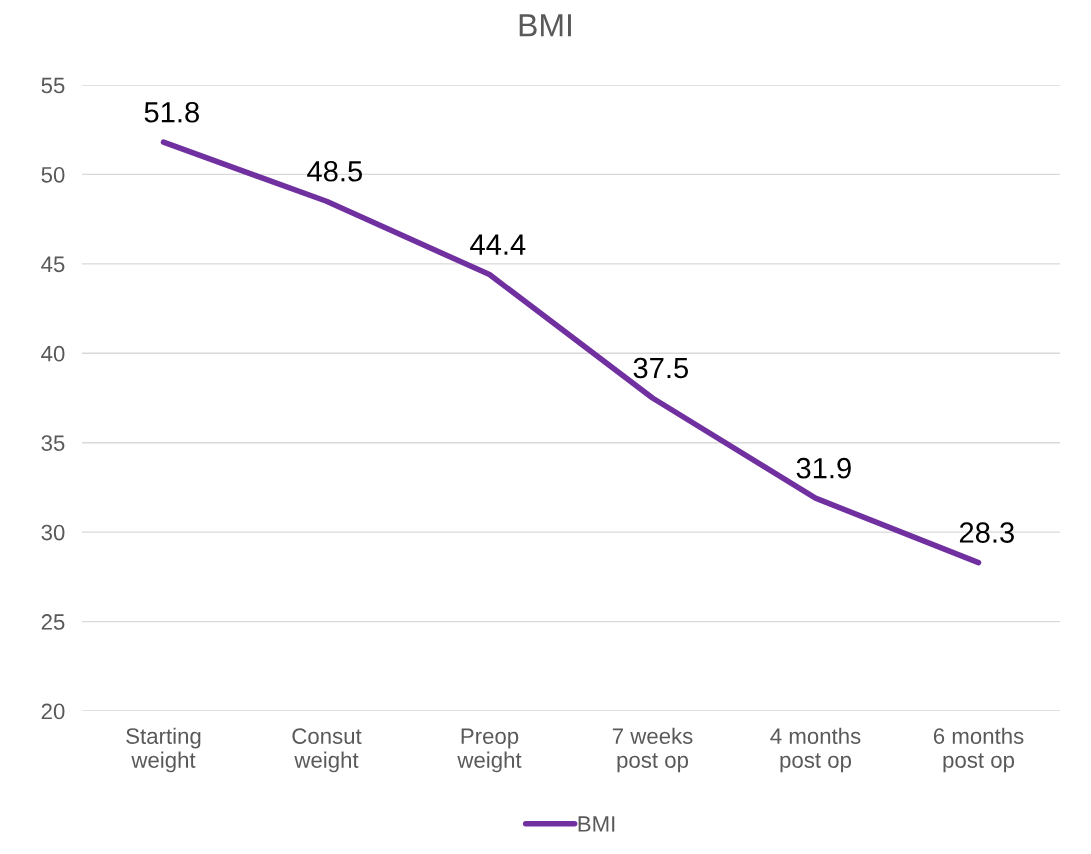  What do you see at coordinates (327, 750) in the screenshot?
I see `x-tick-label: Consut weight` at bounding box center [327, 750].